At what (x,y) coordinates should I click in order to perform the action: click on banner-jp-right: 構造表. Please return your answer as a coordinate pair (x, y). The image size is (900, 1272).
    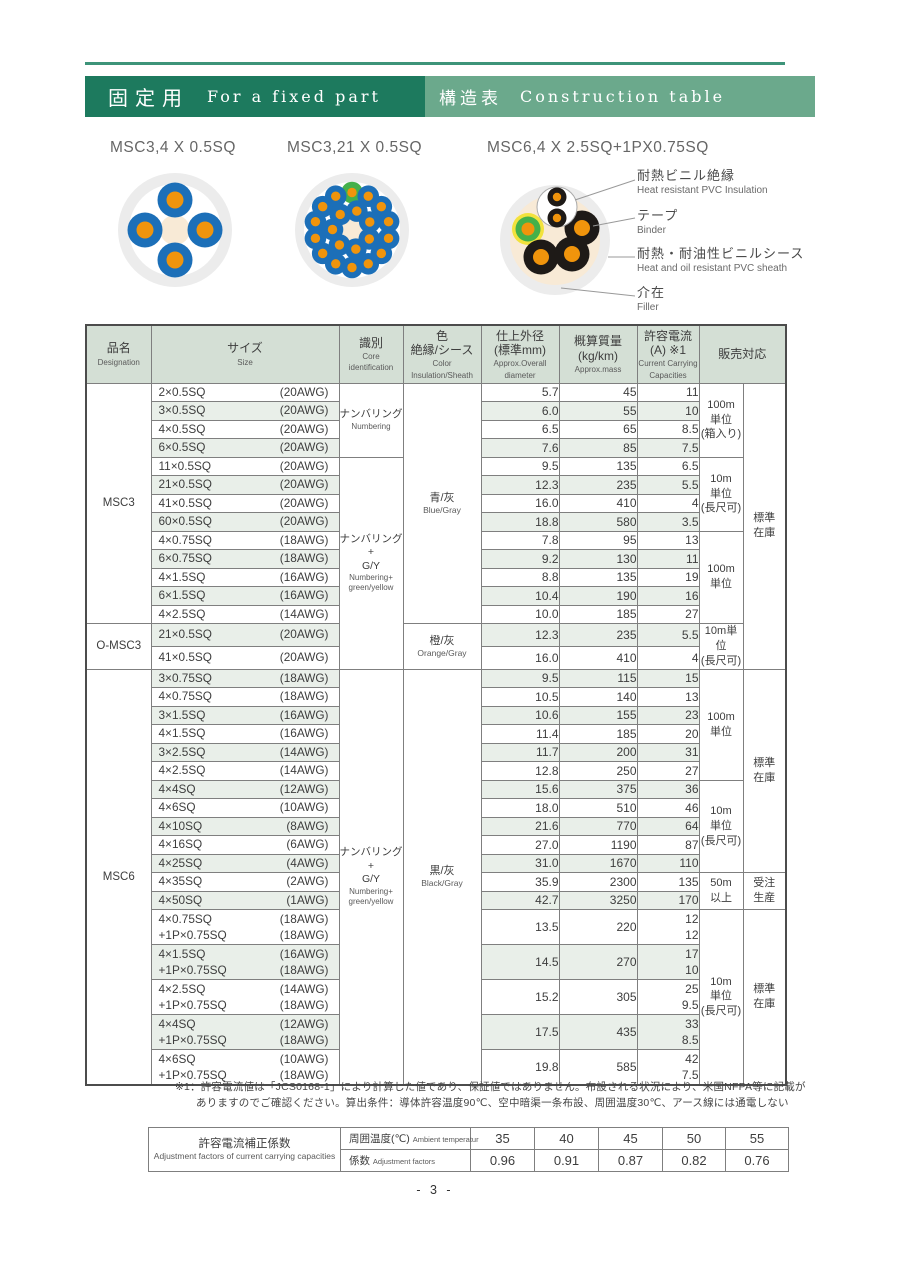
    Looking at the image, I should click on (470, 99).